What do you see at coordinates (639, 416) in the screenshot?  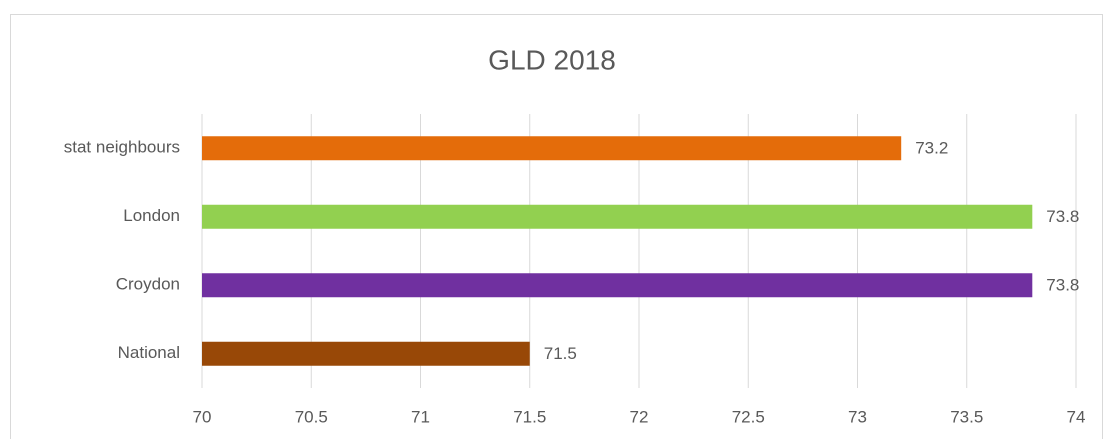 I see `x-tick-label: 72` at bounding box center [639, 416].